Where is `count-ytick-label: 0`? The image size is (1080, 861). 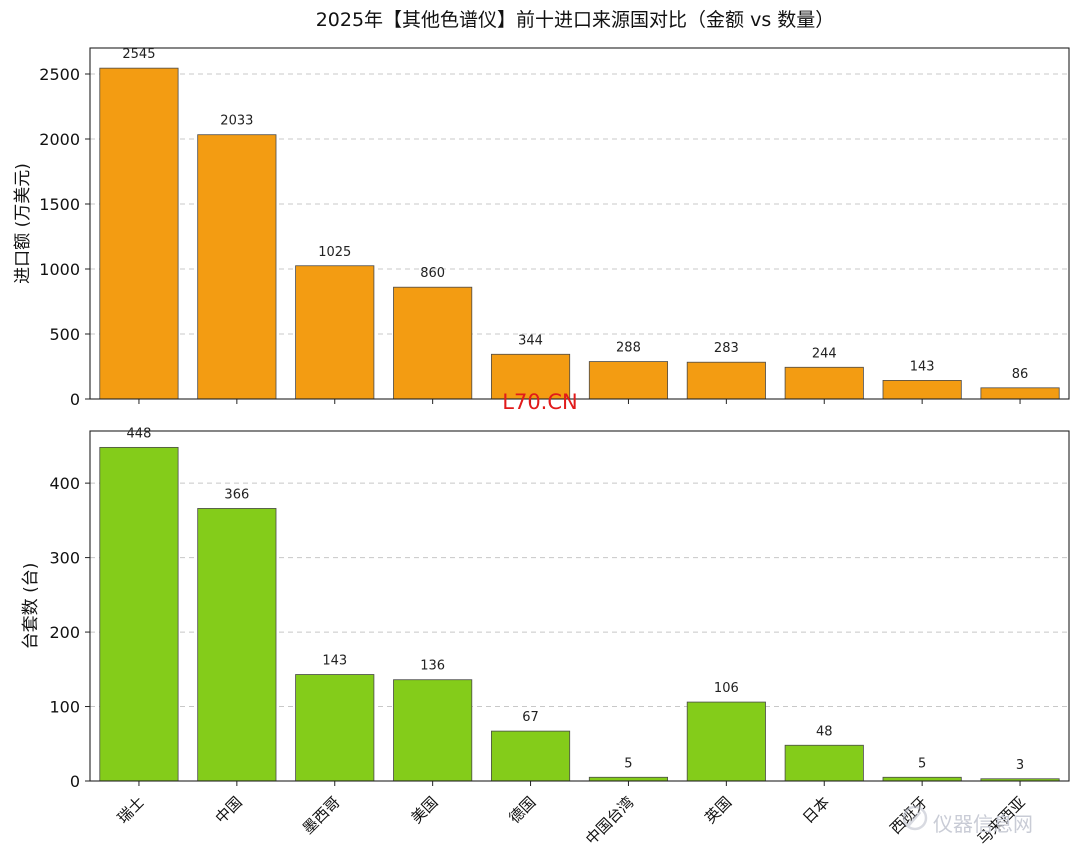 count-ytick-label: 0 is located at coordinates (75, 781).